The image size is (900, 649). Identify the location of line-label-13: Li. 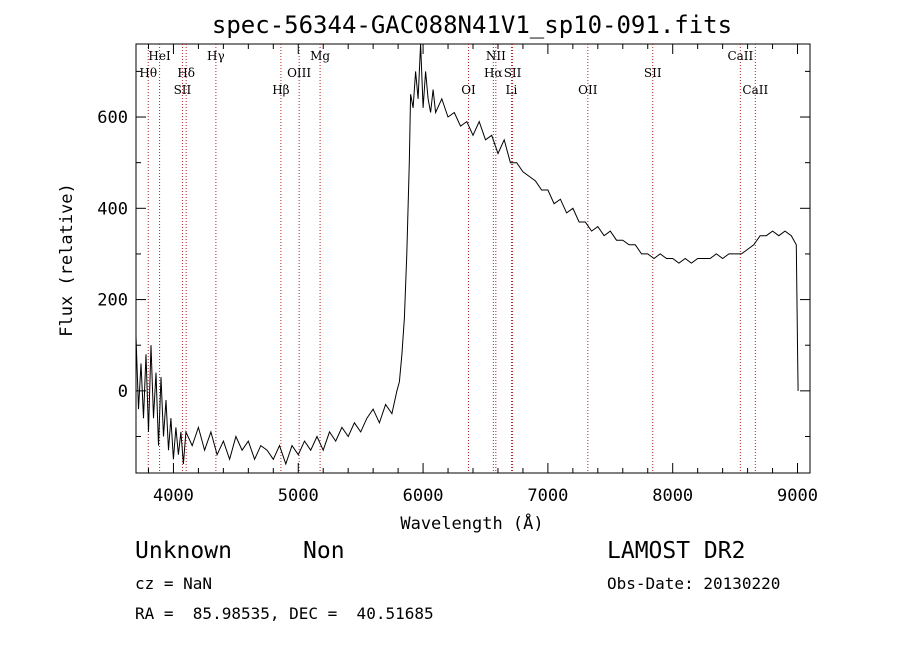
(512, 90).